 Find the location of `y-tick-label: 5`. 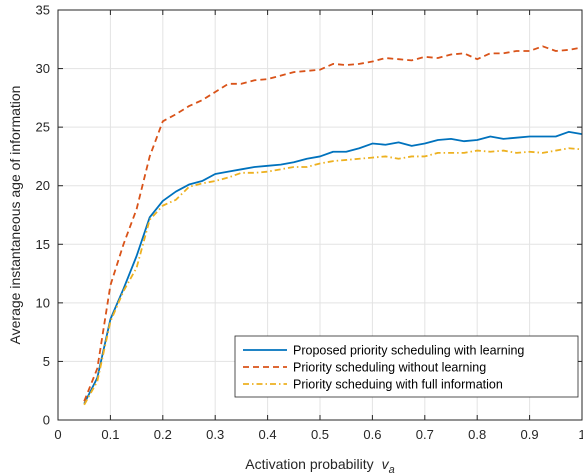

y-tick-label: 5 is located at coordinates (46, 361).